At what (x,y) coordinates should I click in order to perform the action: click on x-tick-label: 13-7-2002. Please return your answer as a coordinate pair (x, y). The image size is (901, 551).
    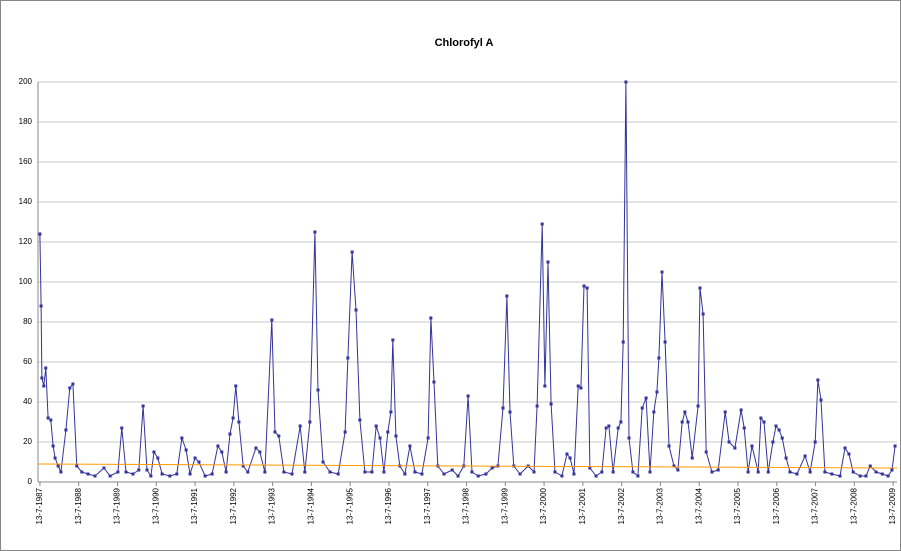
    Looking at the image, I should click on (621, 505).